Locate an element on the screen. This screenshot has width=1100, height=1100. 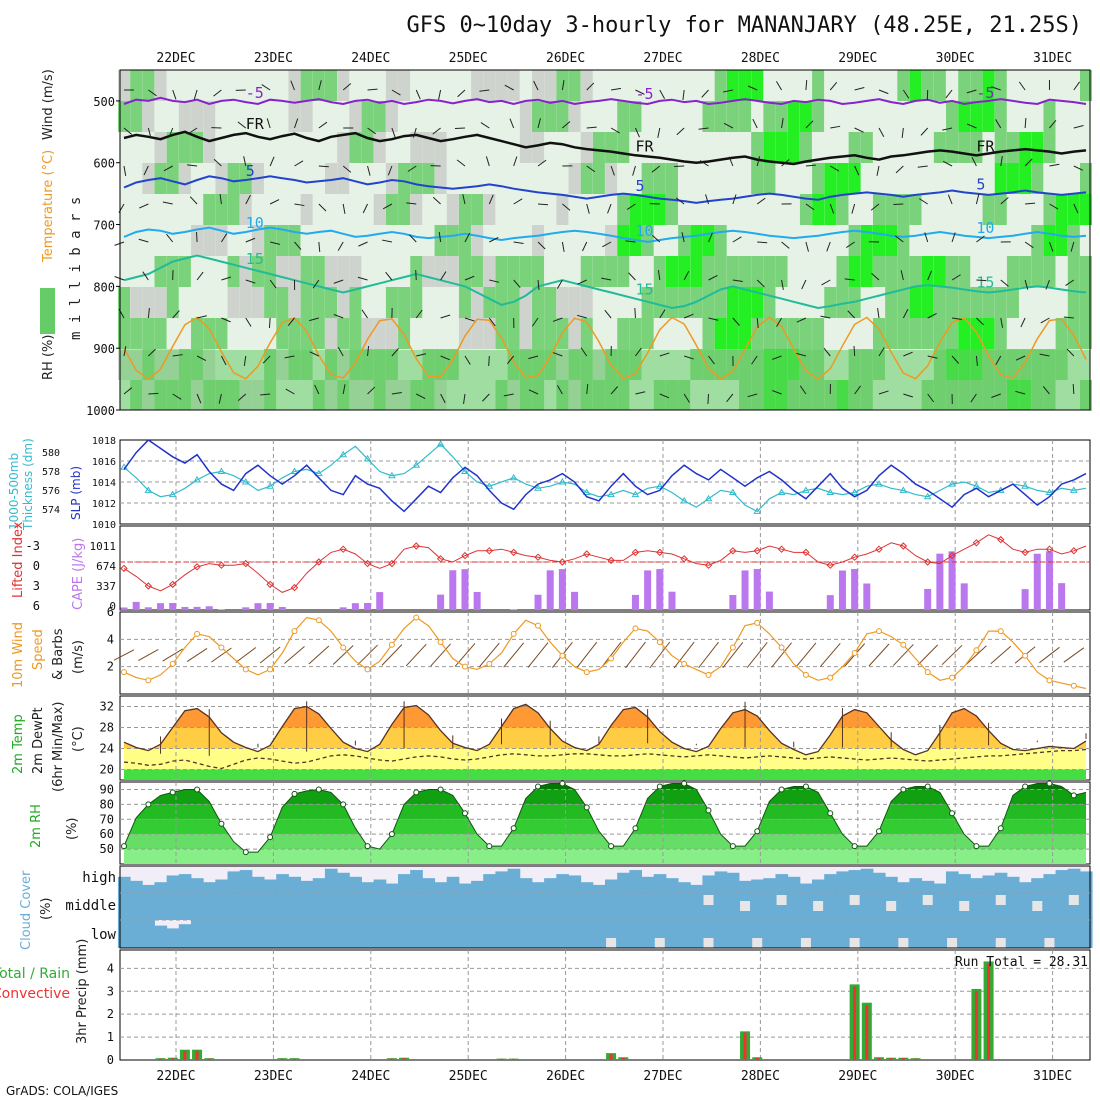
cloud-level-label: high is located at coordinates (99, 878).